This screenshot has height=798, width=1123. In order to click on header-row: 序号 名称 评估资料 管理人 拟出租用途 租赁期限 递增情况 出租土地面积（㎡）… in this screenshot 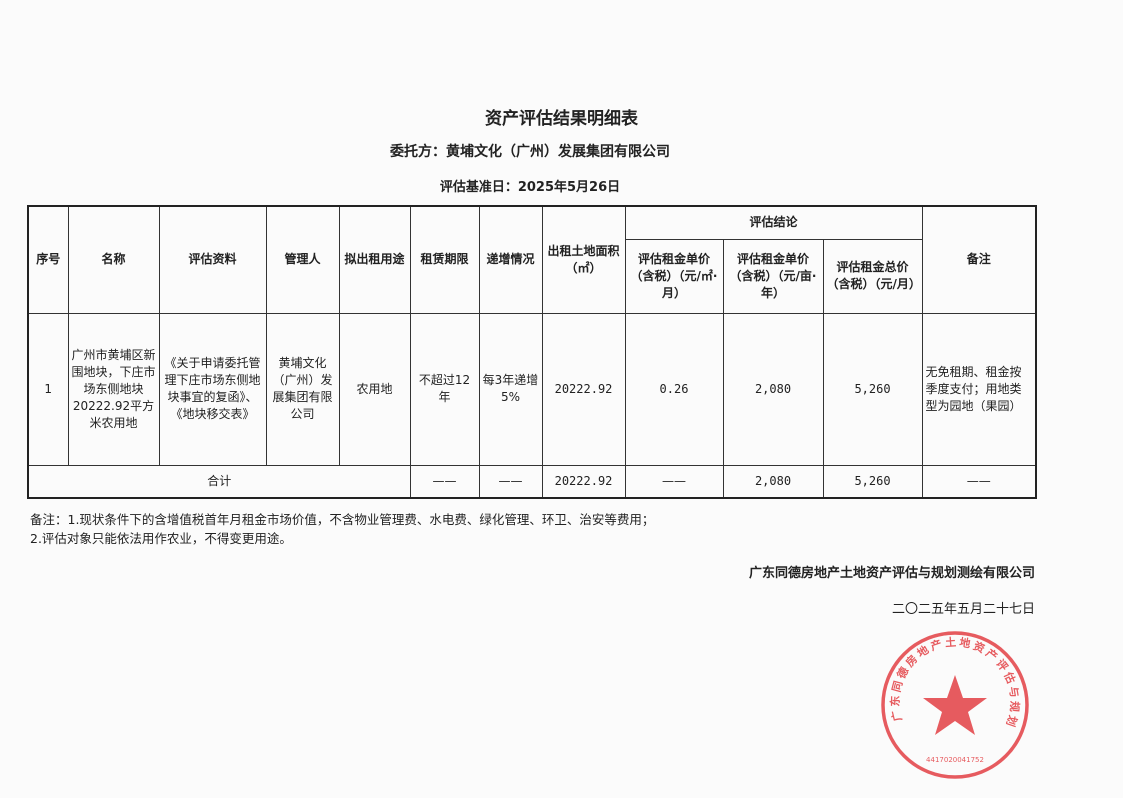, I will do `click(532, 259)`.